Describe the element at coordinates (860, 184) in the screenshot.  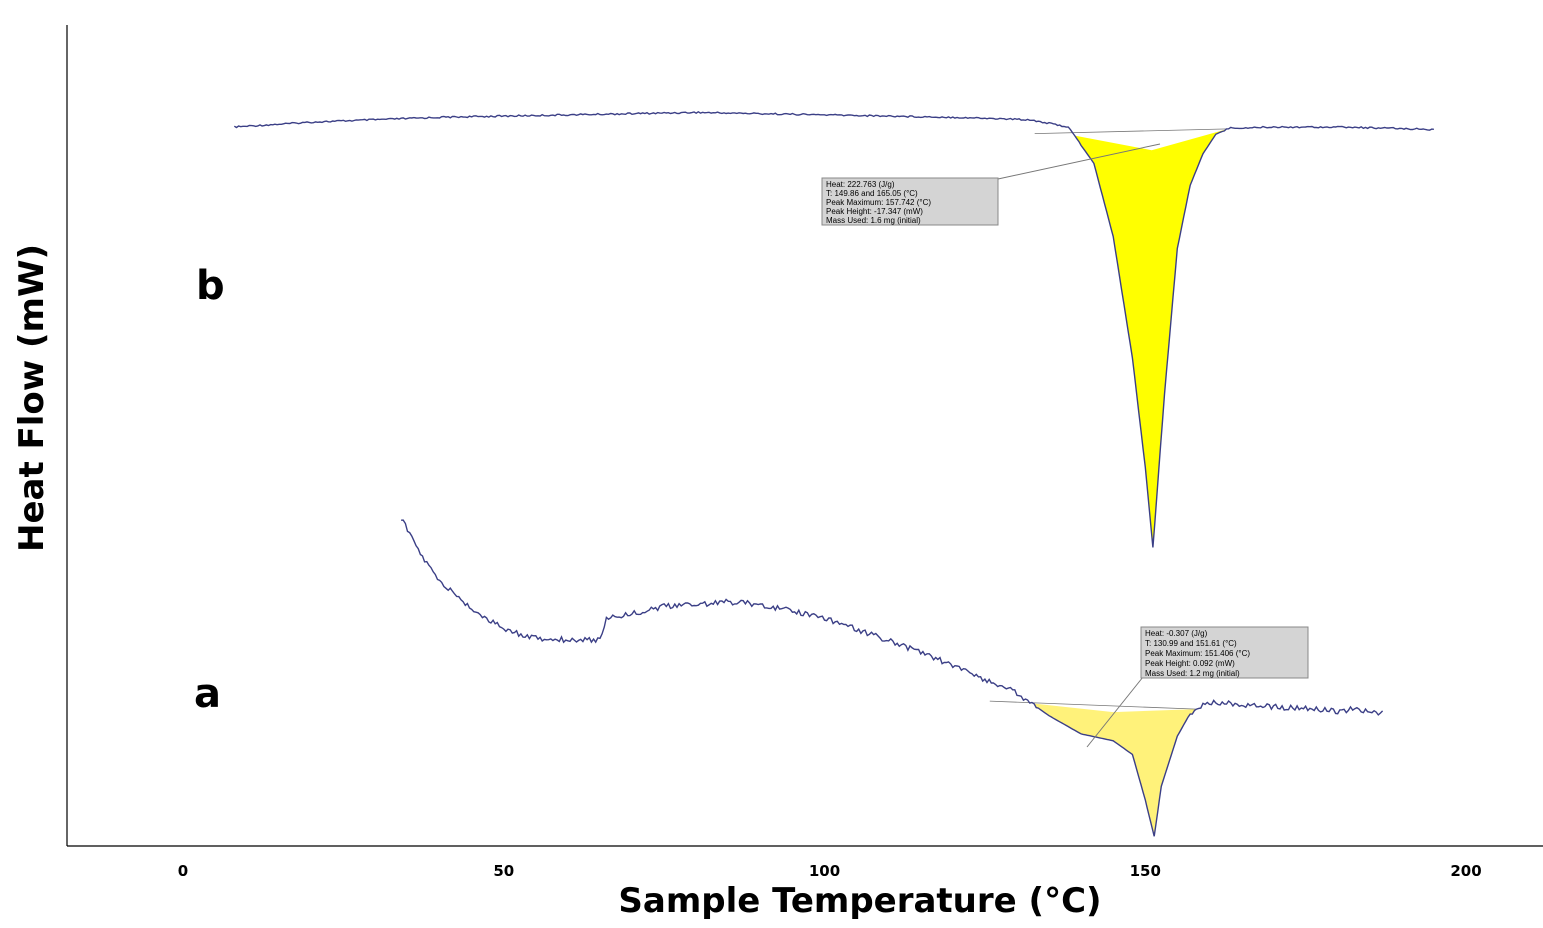
I see `annotation-b-line-1: Heat: 222.763 (J/g)` at that location.